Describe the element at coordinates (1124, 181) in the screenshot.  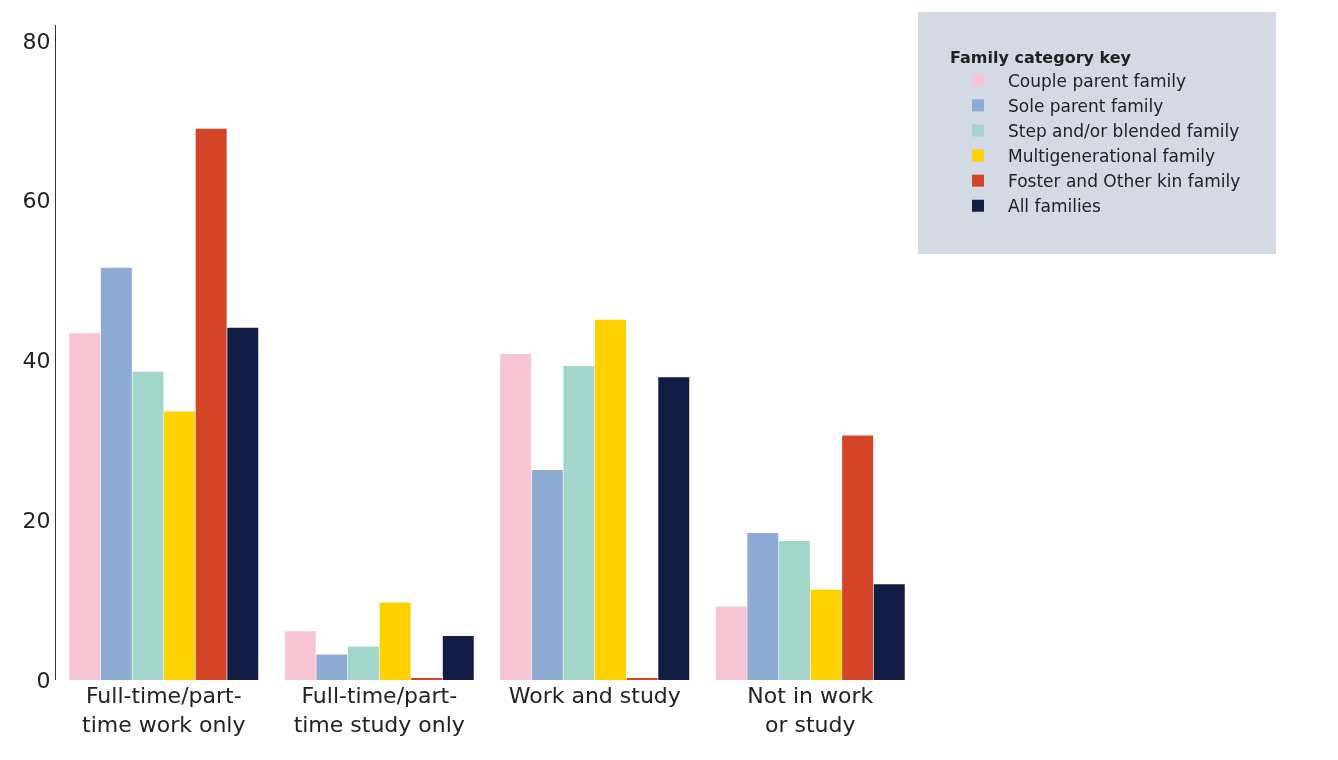
I see `legend-label: Foster and Other kin family` at that location.